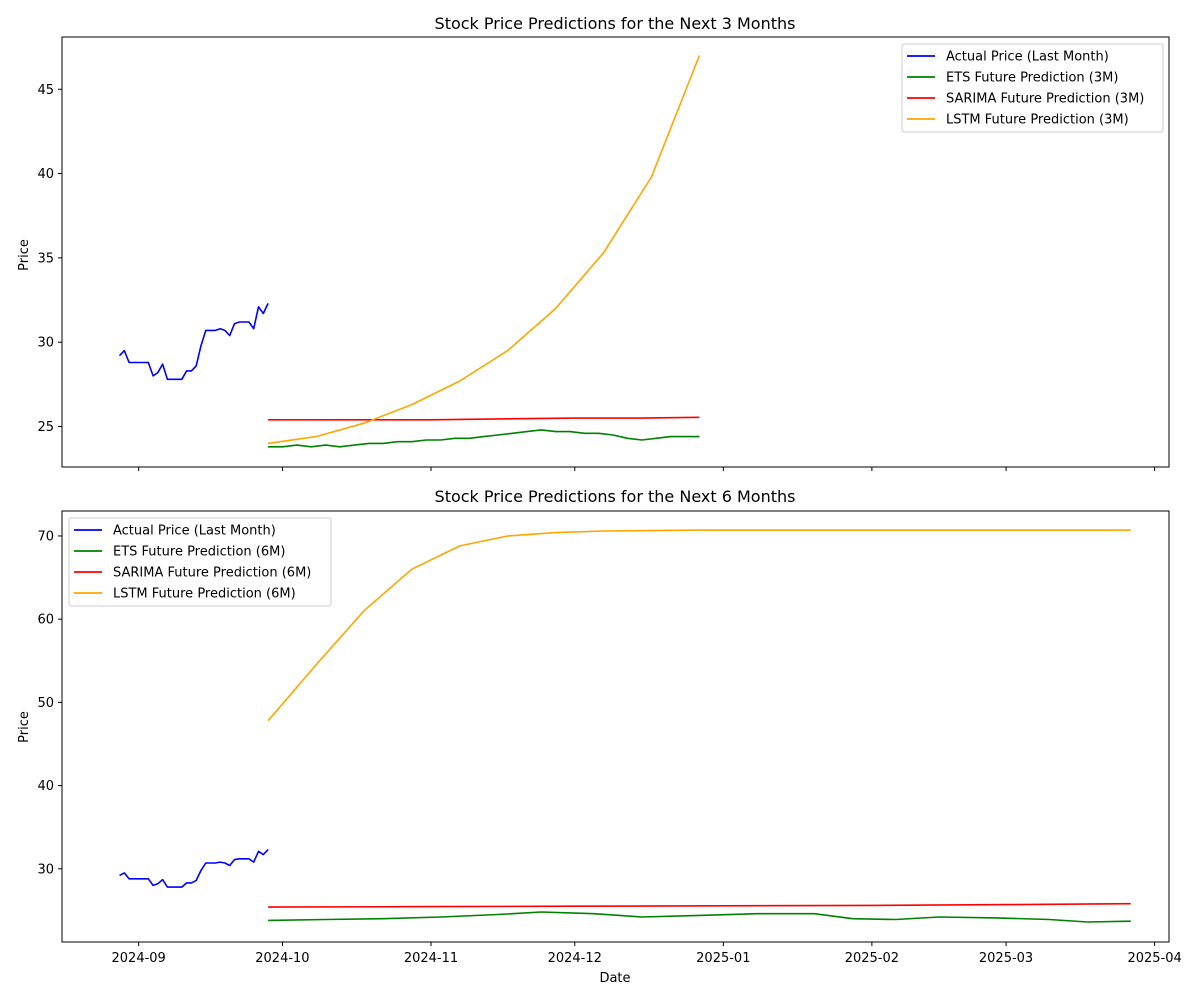  What do you see at coordinates (1037, 120) in the screenshot?
I see `legend-label: LSTM Future Prediction (3M)` at bounding box center [1037, 120].